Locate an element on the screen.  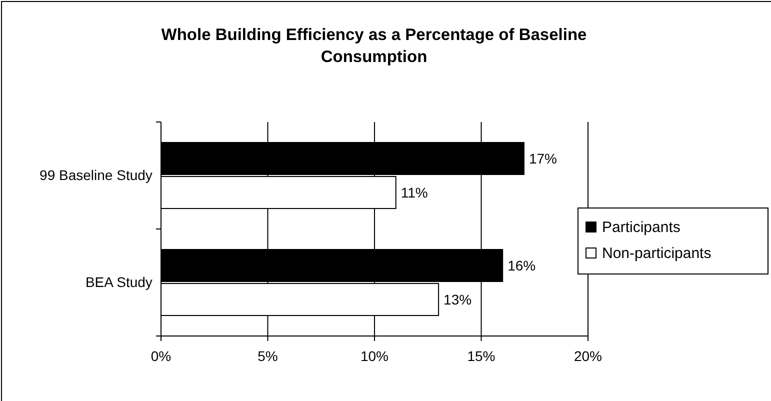
data-label: 11% is located at coordinates (414, 192).